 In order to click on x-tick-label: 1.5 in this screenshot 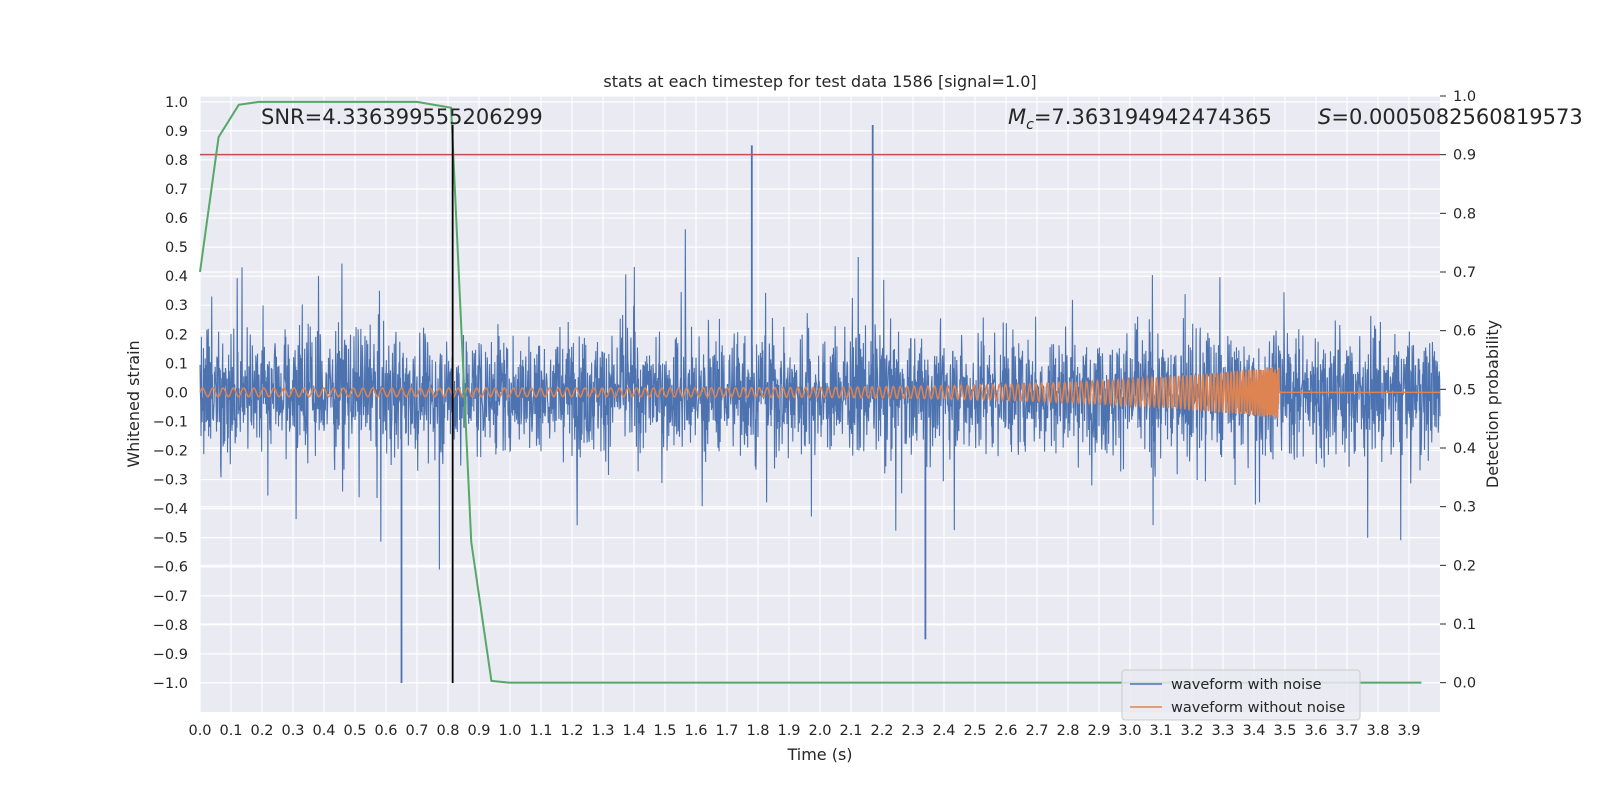, I will do `click(664, 731)`.